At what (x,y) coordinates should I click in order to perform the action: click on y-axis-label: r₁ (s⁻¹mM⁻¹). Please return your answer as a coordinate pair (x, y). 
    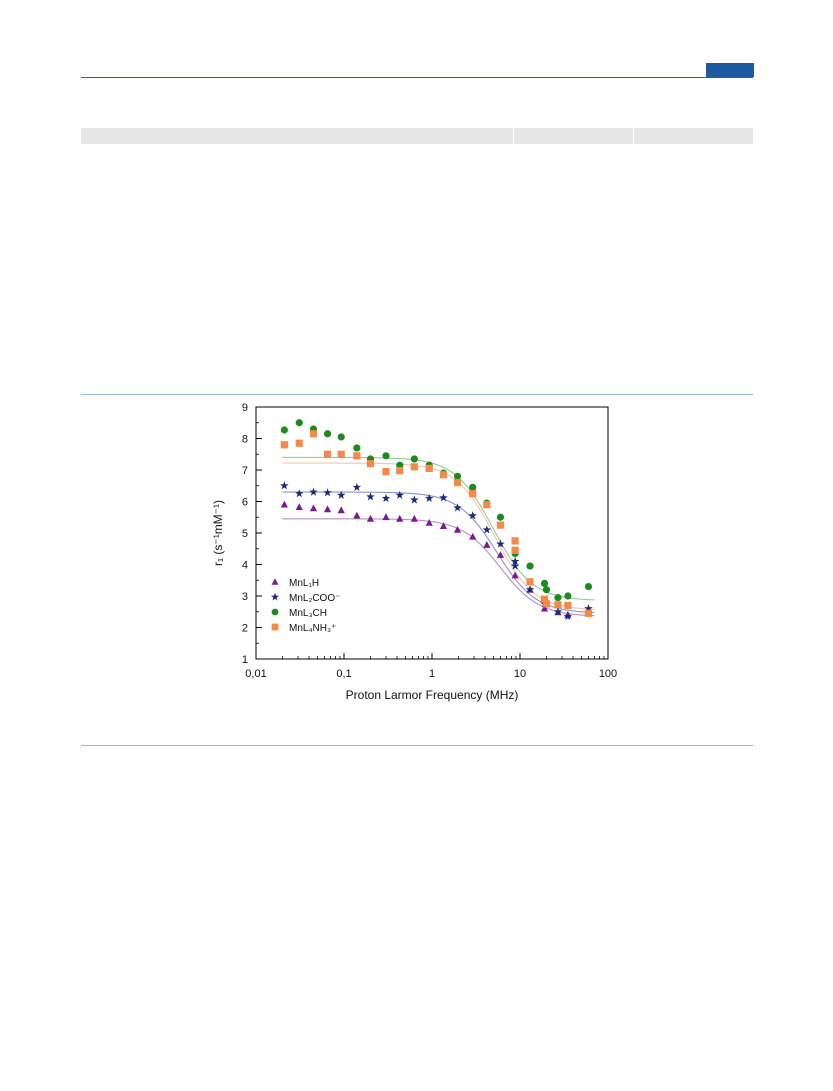
    Looking at the image, I should click on (218, 533).